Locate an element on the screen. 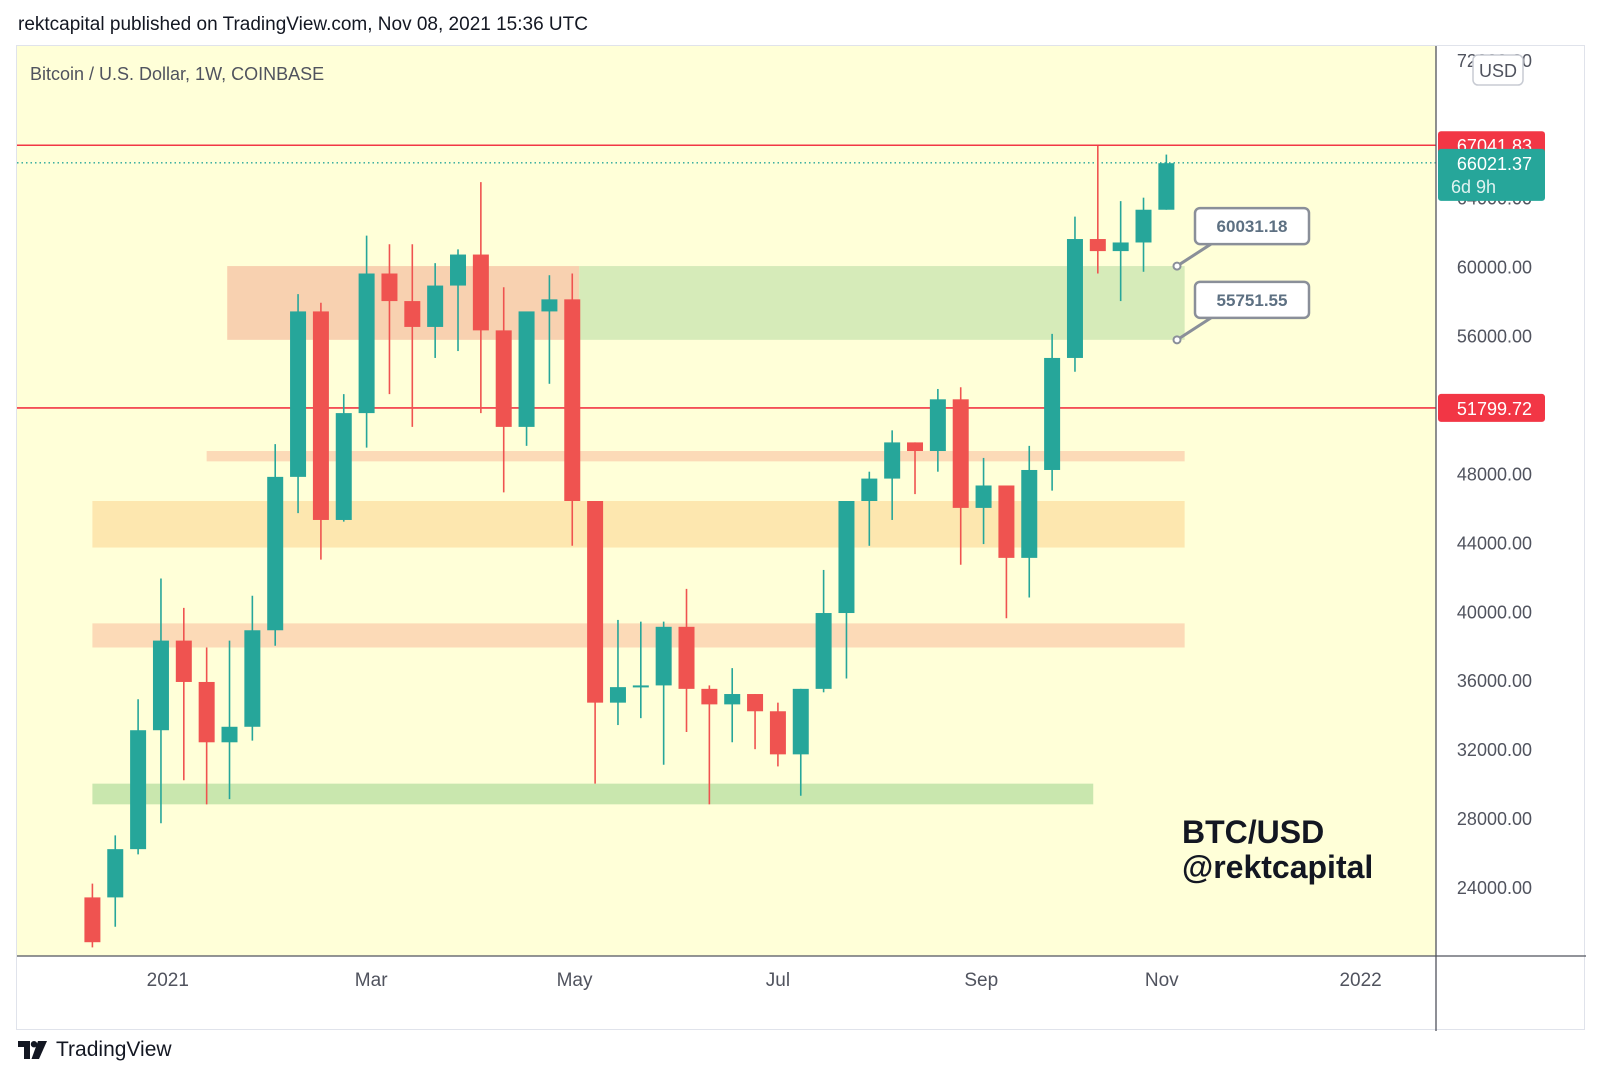 Image resolution: width=1599 pixels, height=1080 pixels. tradingview-brand-label: TradingView is located at coordinates (114, 1049).